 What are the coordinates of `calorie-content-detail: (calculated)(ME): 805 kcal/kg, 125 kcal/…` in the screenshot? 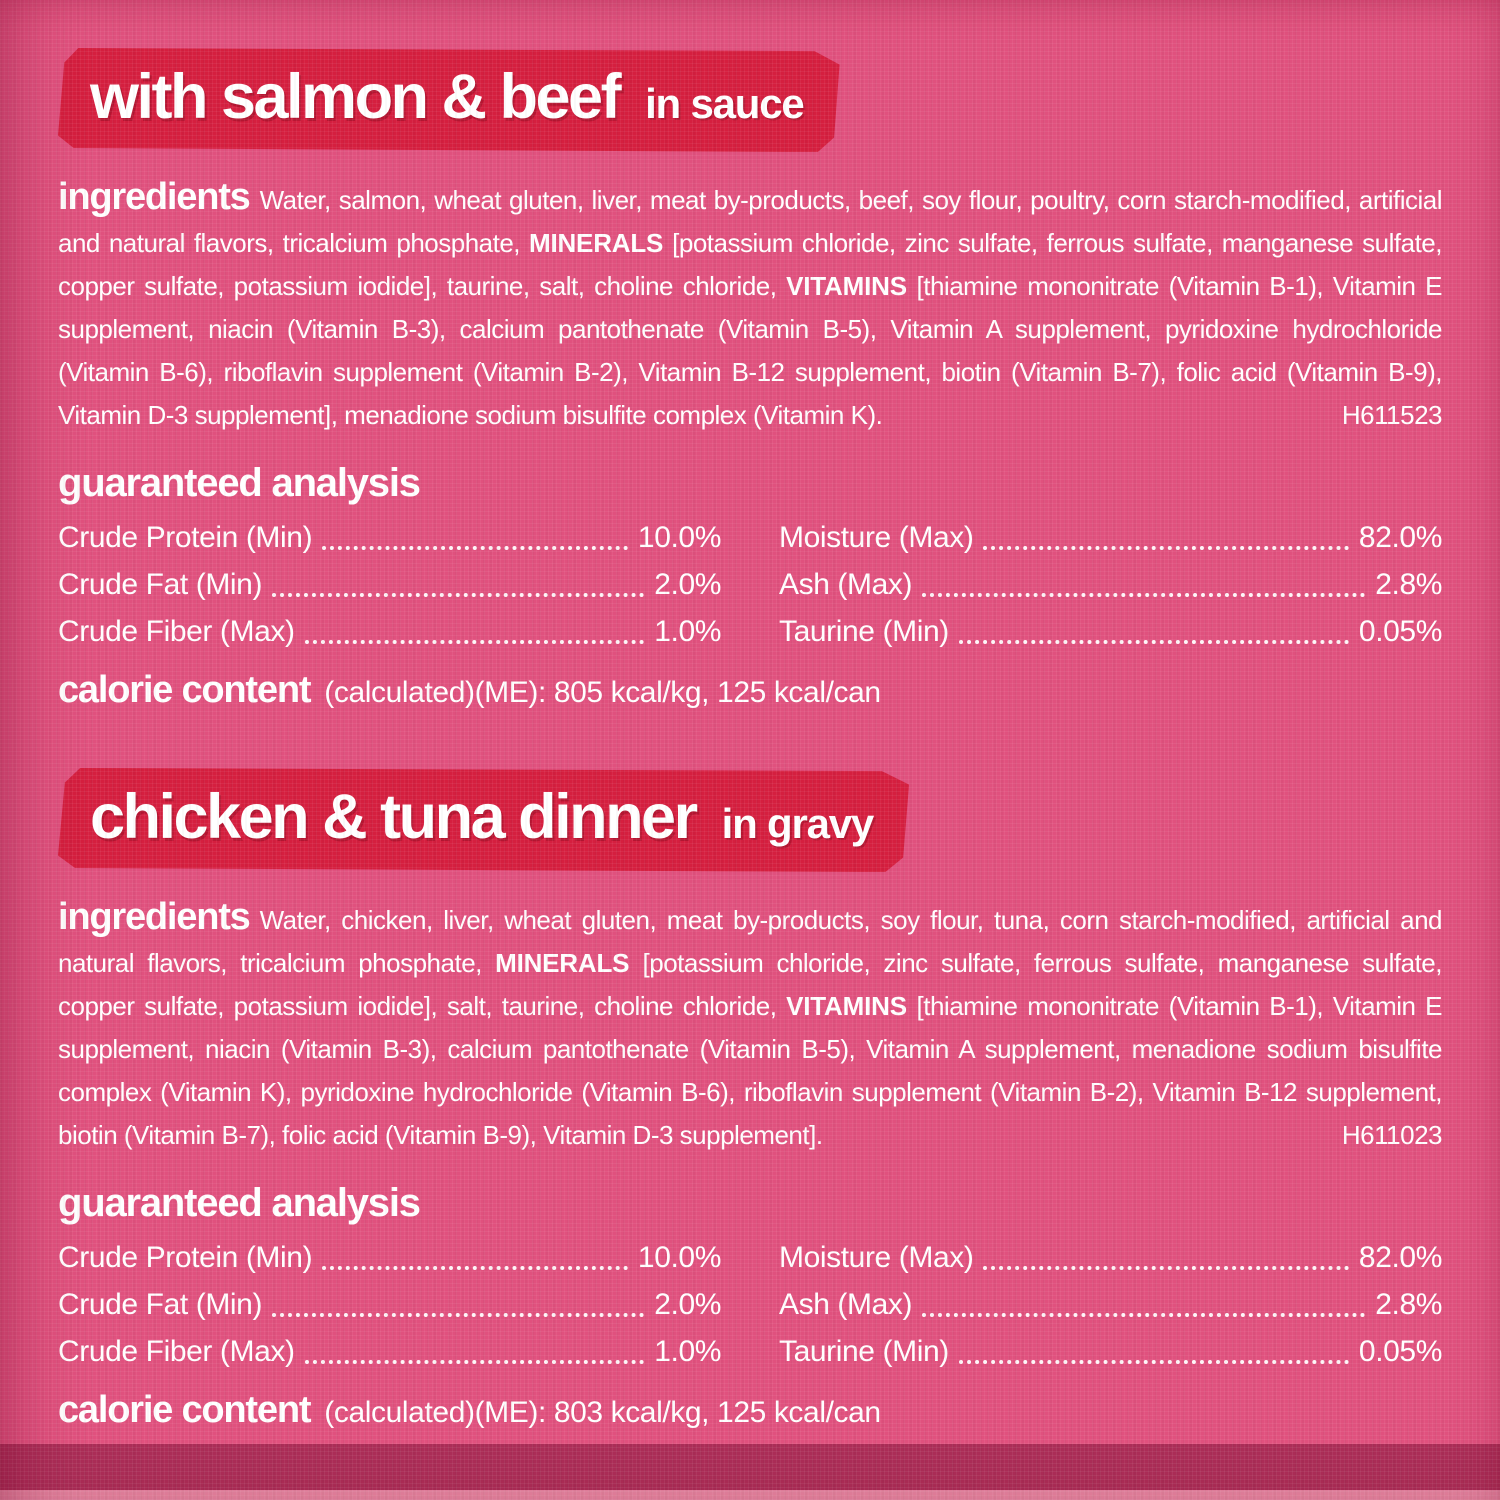 It's located at (602, 693).